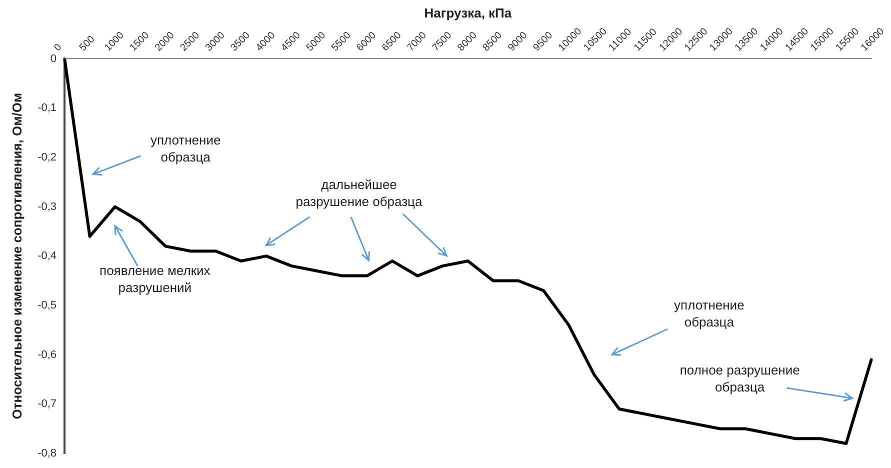 The width and height of the screenshot is (891, 468). What do you see at coordinates (468, 12) in the screenshot?
I see `x-axis-title: Нагрузка, кПа` at bounding box center [468, 12].